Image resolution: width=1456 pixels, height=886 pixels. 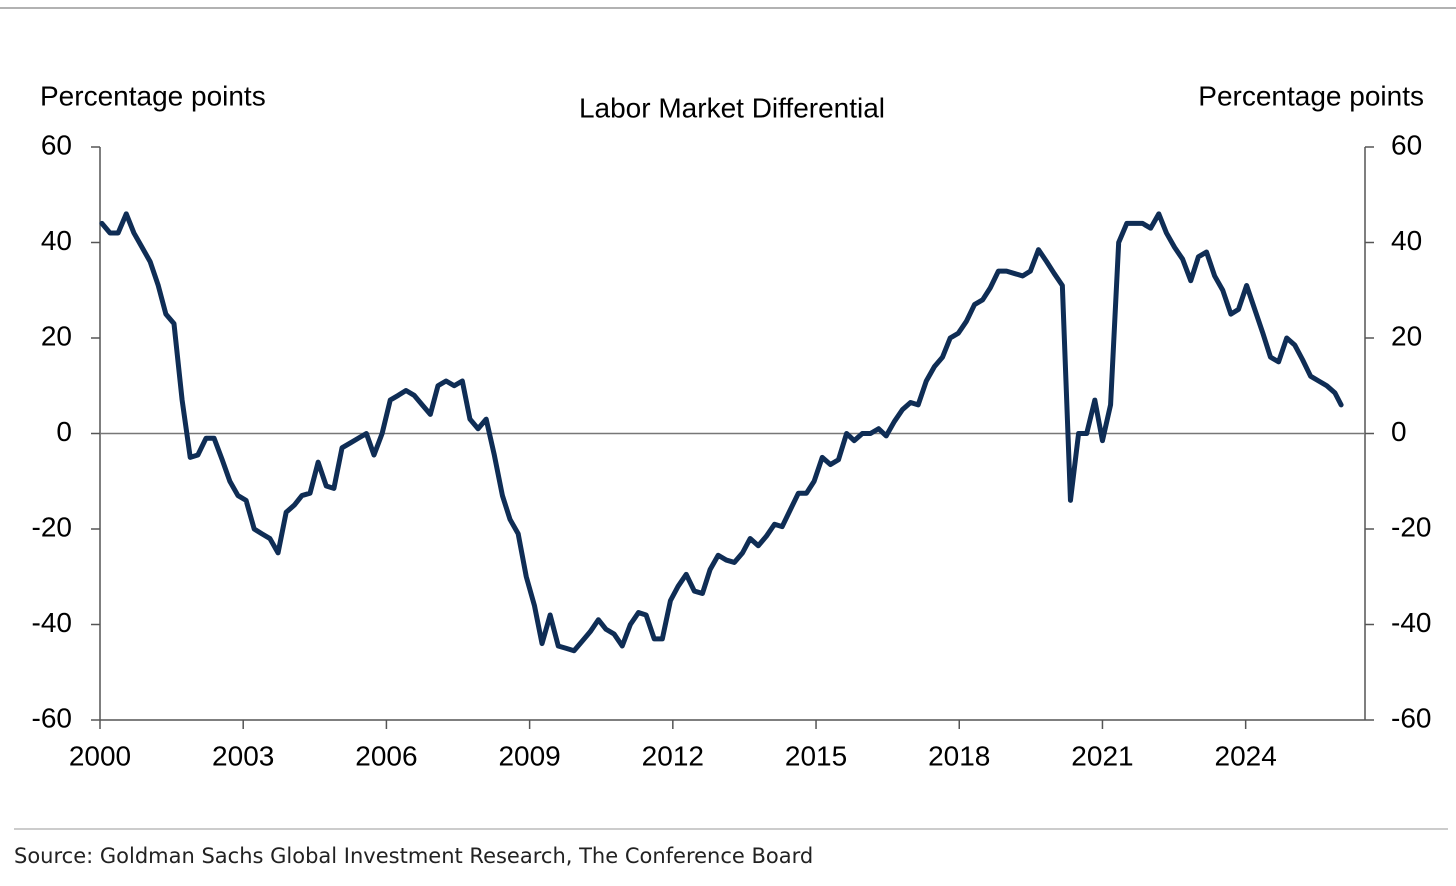 What do you see at coordinates (1102, 755) in the screenshot?
I see `x-tick-label: 2021` at bounding box center [1102, 755].